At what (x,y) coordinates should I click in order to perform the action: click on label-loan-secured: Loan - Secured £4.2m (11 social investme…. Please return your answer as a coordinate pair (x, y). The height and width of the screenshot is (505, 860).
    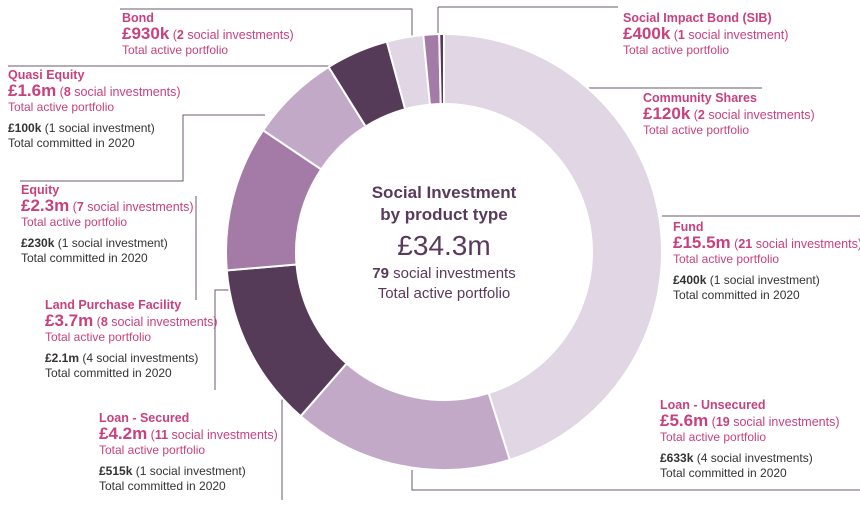
    Looking at the image, I should click on (188, 452).